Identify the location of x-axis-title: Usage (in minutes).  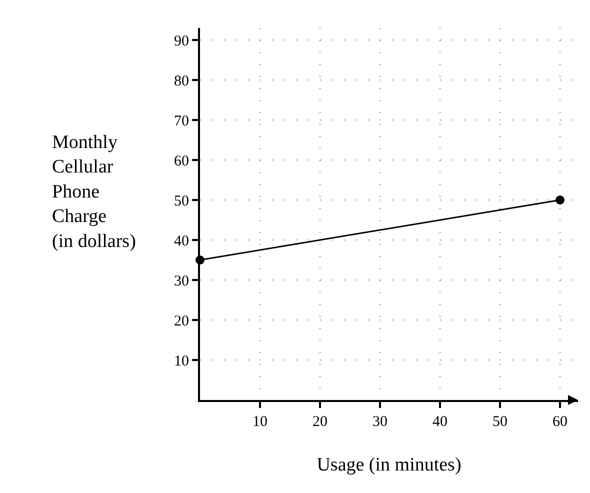
(389, 465).